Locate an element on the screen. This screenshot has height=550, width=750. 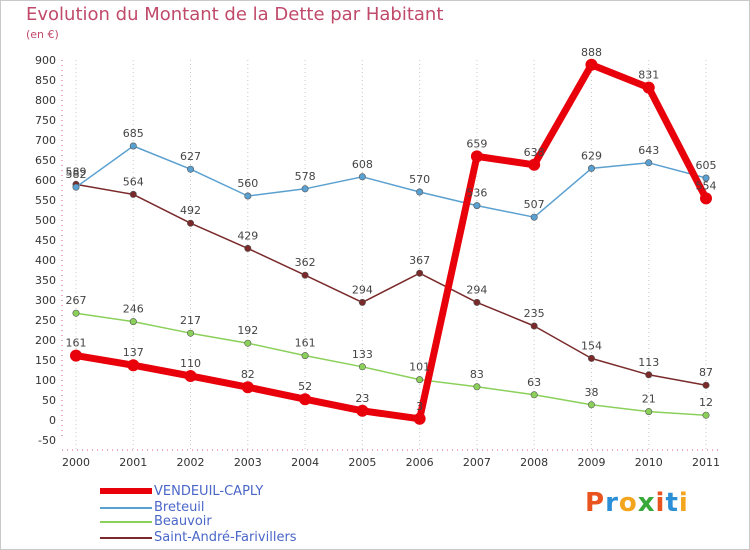
legend-swatch-breteuil is located at coordinates (126, 508).